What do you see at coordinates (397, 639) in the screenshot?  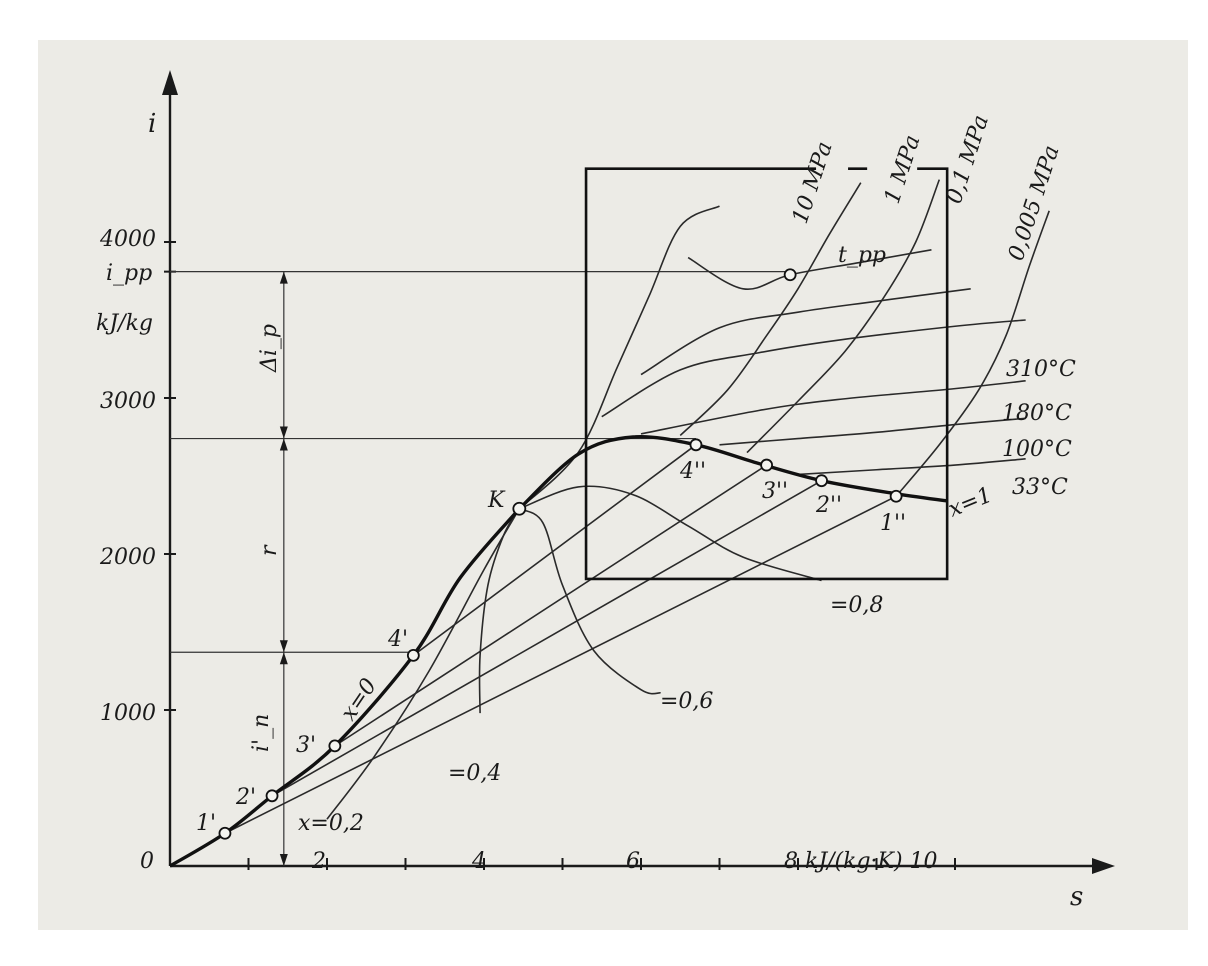 I see `point-4p-label: 4'` at bounding box center [397, 639].